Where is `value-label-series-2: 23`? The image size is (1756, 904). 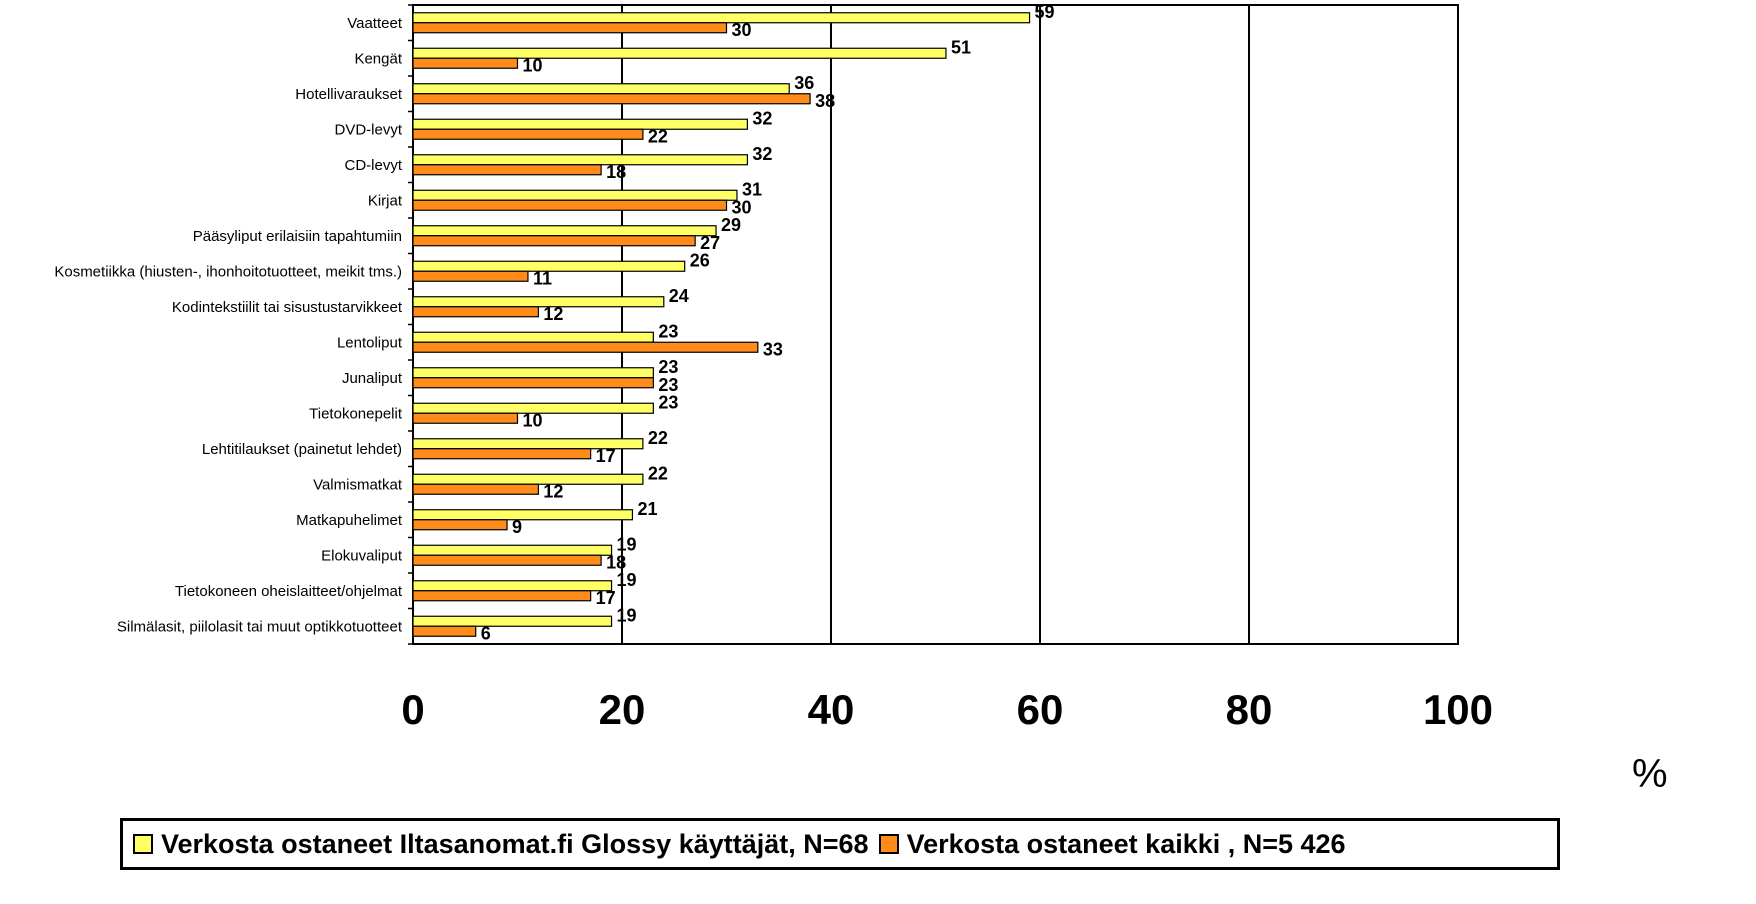
value-label-series-2: 23 is located at coordinates (668, 385).